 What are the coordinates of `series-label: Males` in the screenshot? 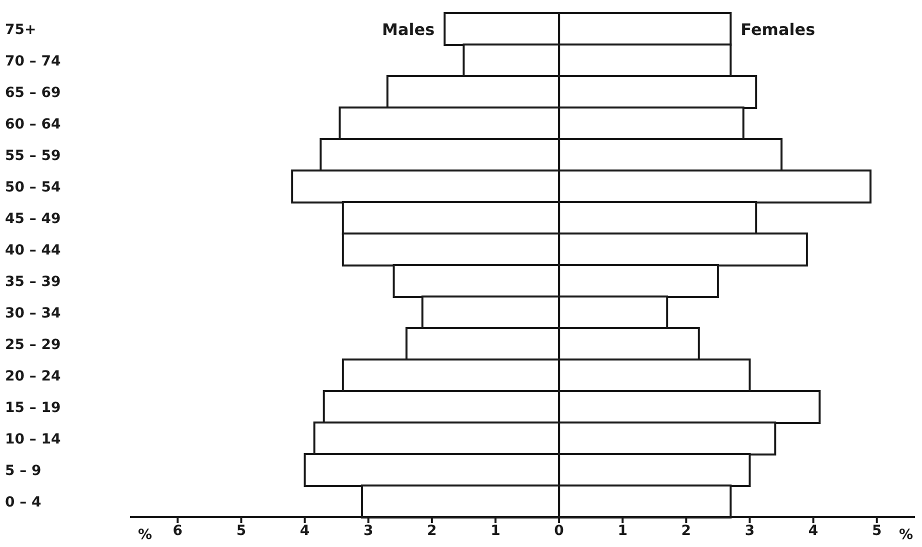 It's located at (408, 29).